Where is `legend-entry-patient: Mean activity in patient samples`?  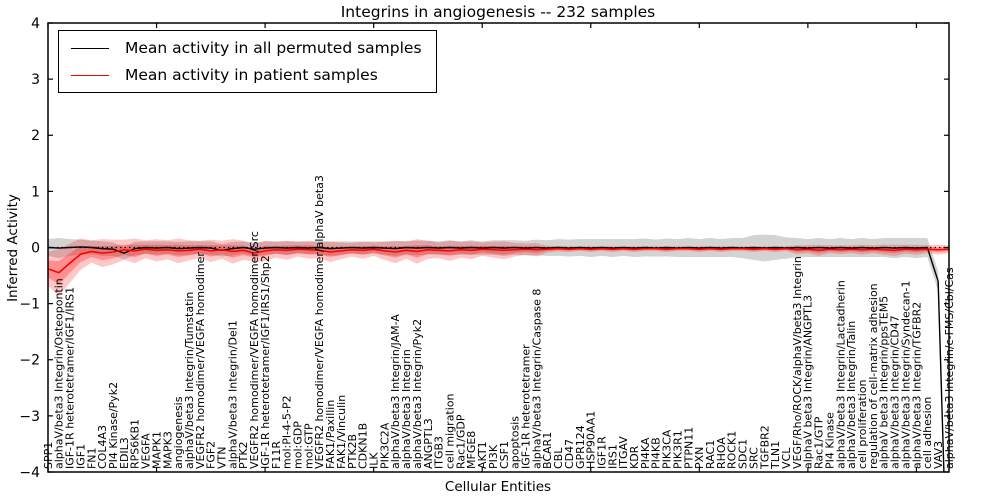 legend-entry-patient: Mean activity in patient samples is located at coordinates (246, 75).